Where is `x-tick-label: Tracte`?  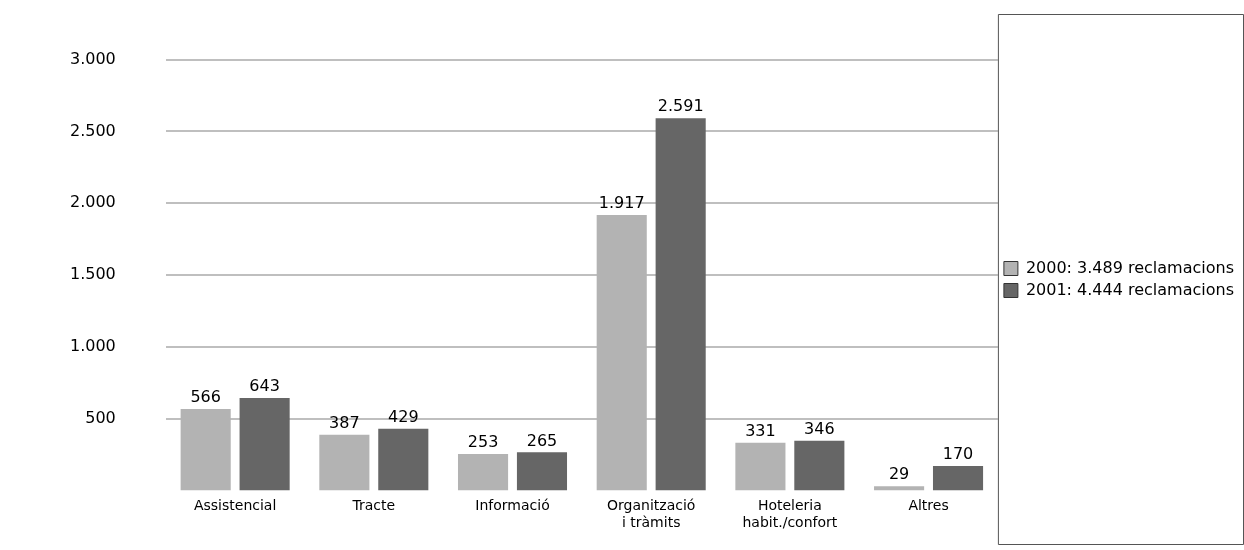
x-tick-label: Tracte is located at coordinates (373, 505).